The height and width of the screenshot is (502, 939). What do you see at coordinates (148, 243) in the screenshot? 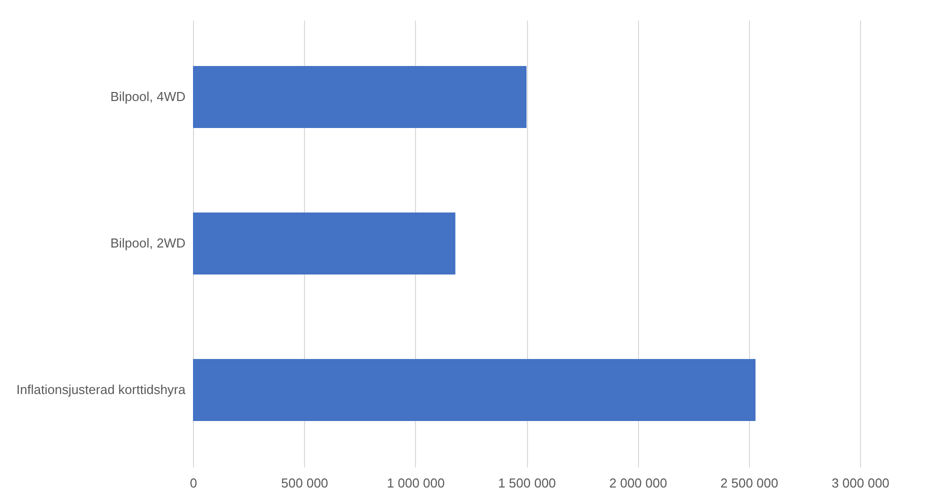
I see `y-tick-label: Bilpool, 2WD` at bounding box center [148, 243].